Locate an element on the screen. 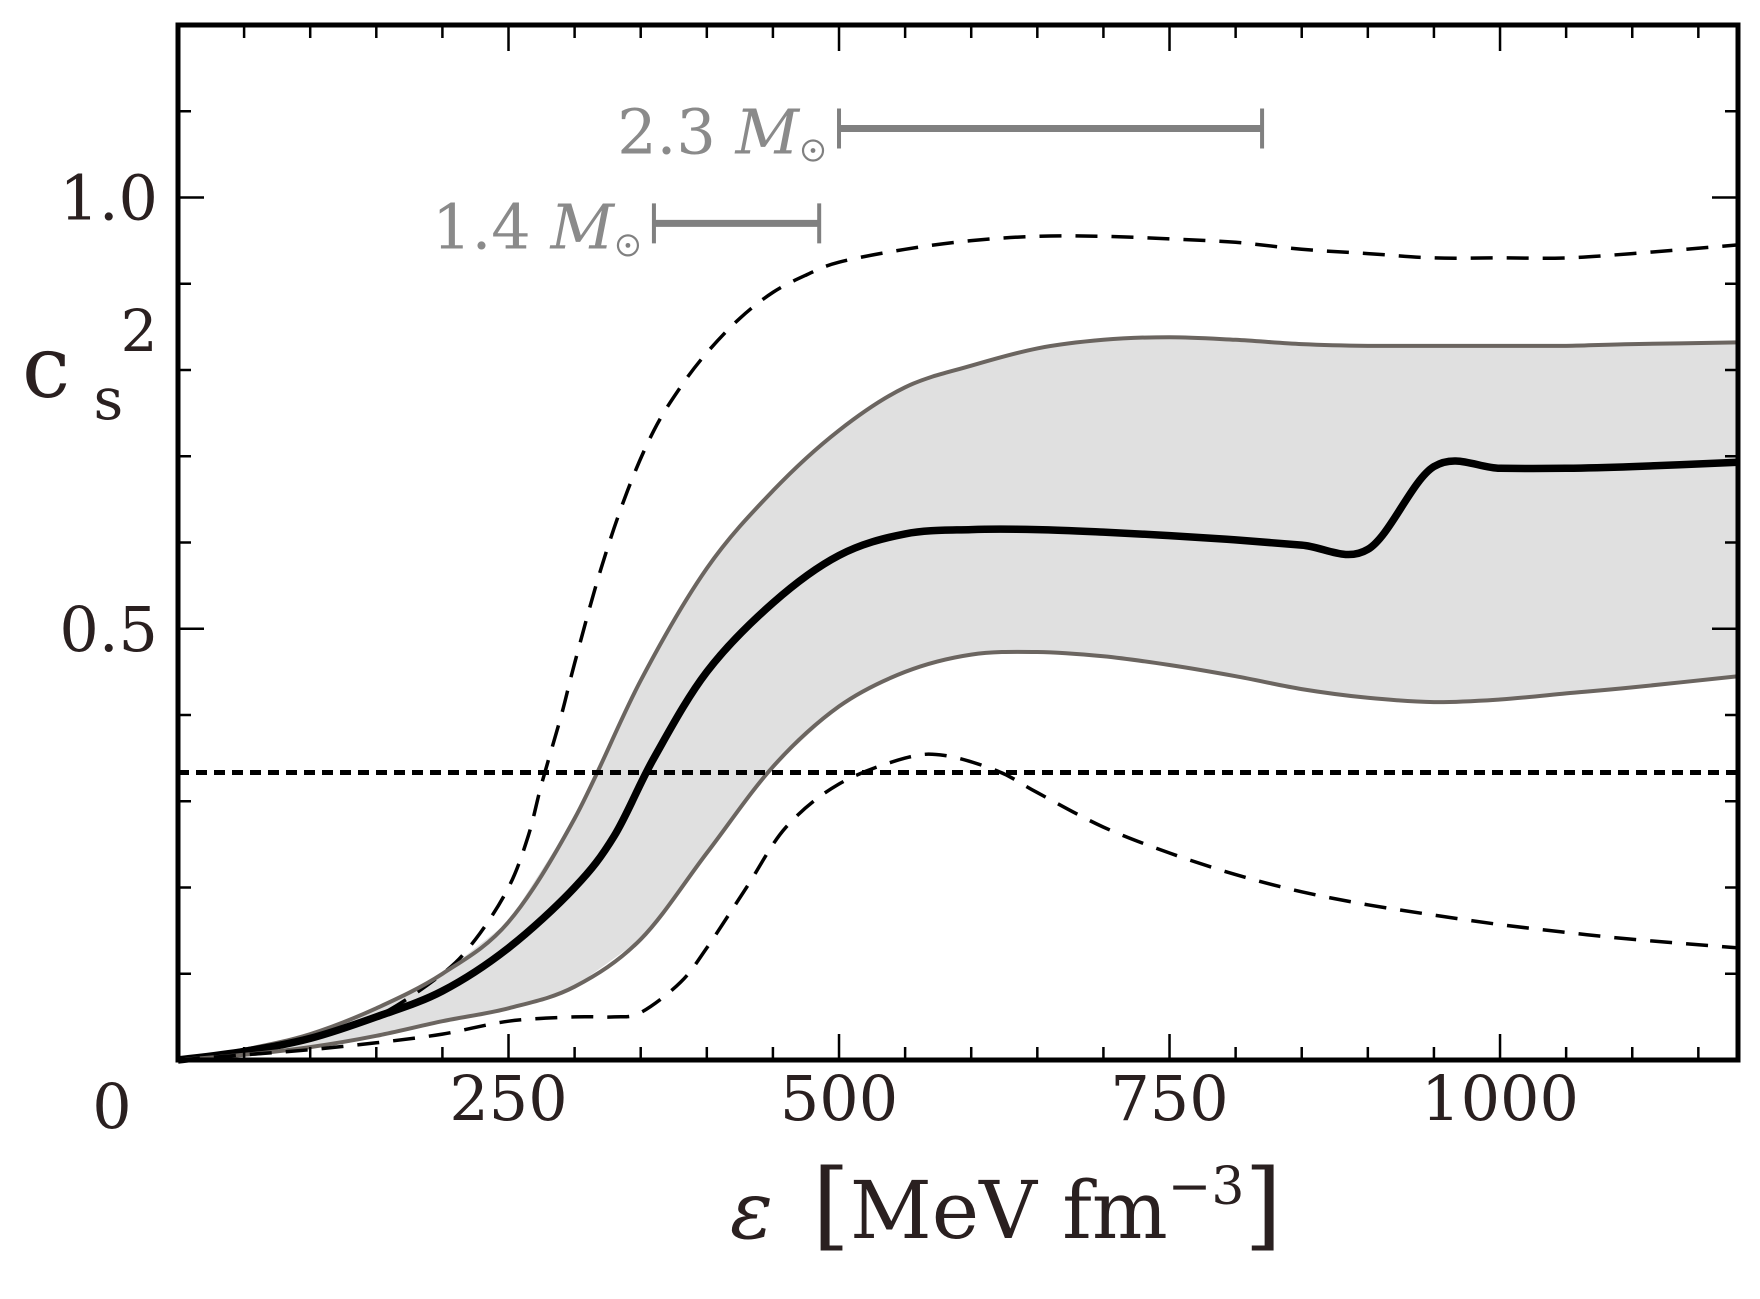  mass-marker-label: 1.4 M is located at coordinates (523, 226).